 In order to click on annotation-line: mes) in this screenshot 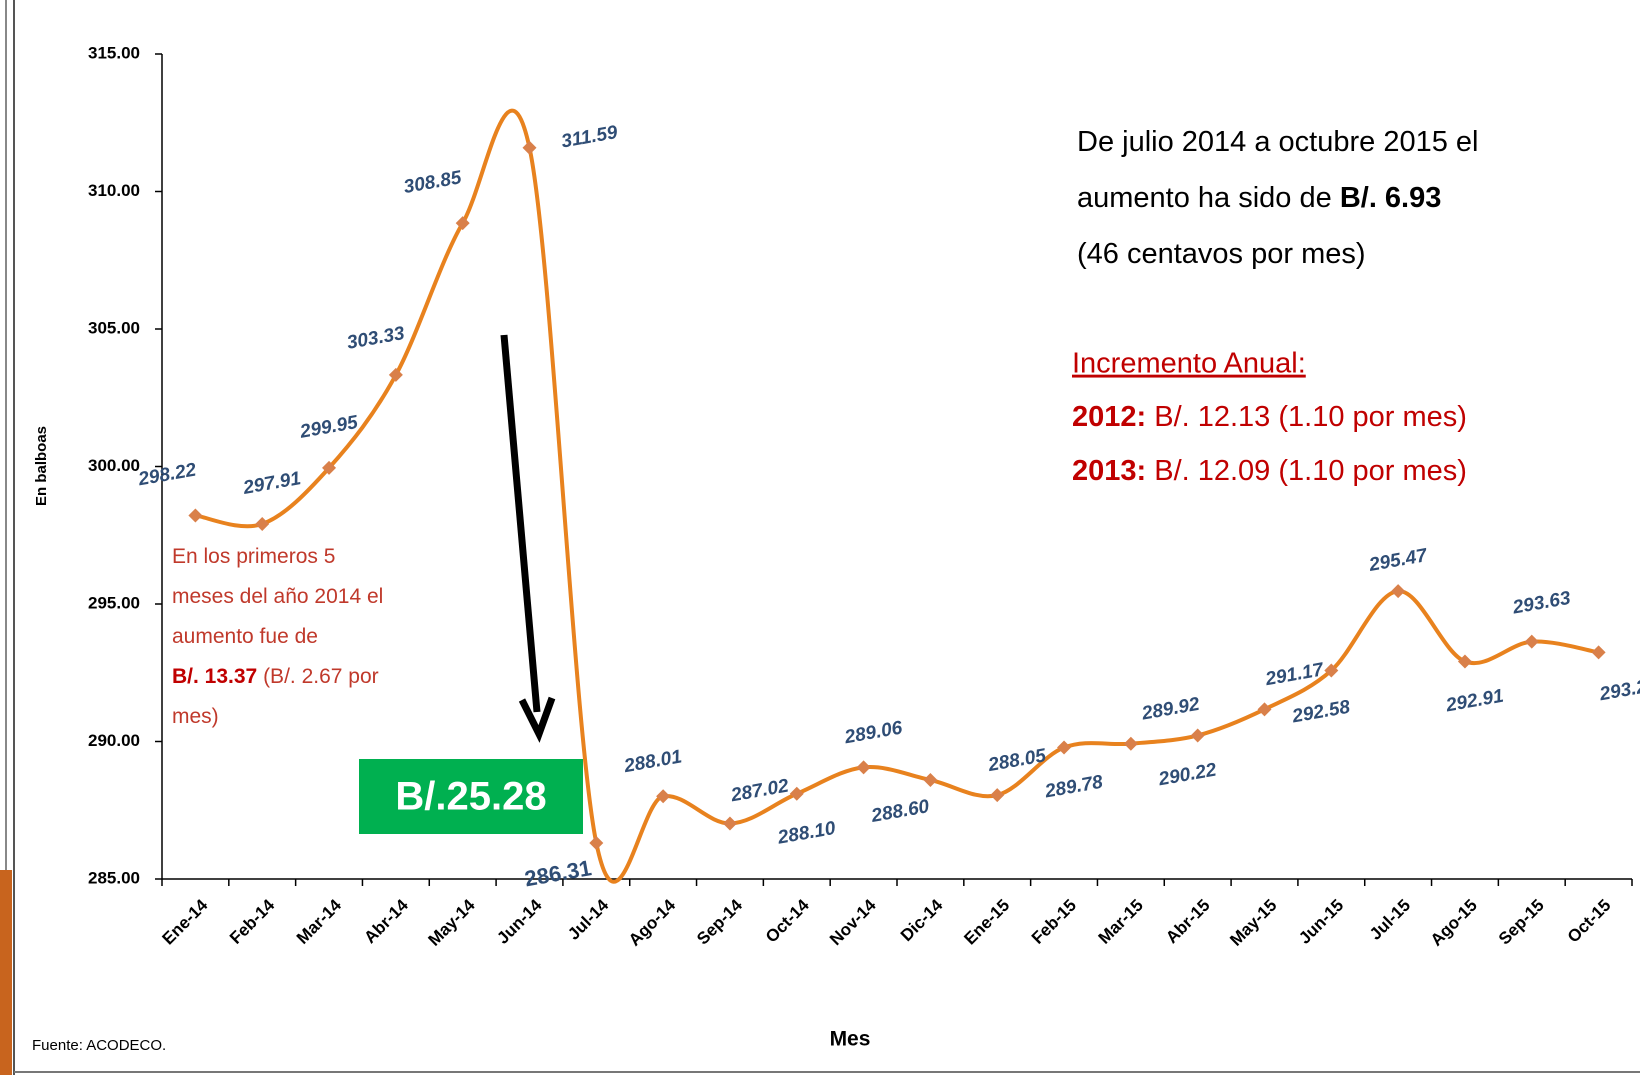, I will do `click(195, 716)`.